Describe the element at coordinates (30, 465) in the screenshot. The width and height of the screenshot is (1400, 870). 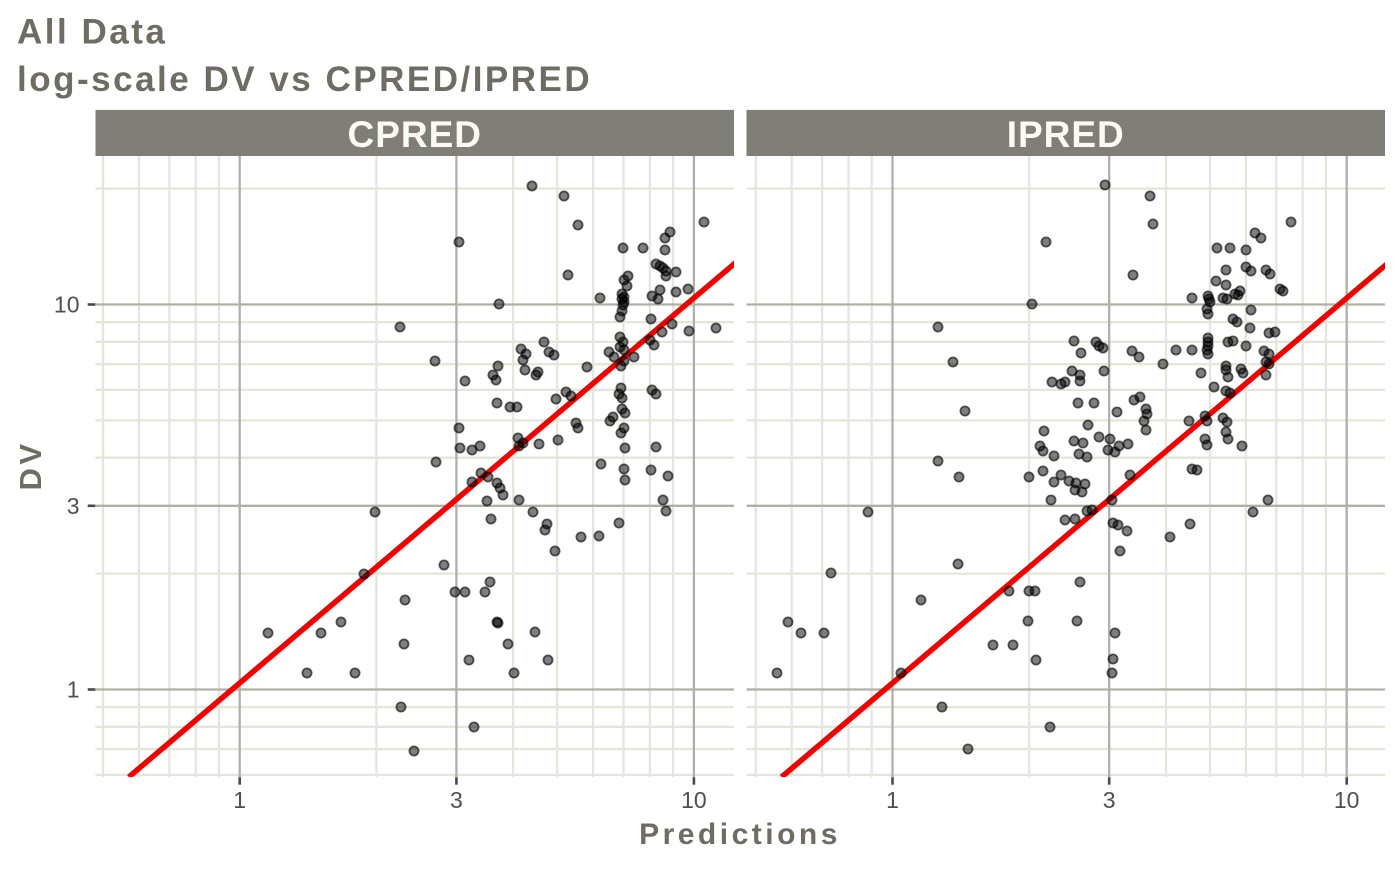
I see `svg-text: DV` at that location.